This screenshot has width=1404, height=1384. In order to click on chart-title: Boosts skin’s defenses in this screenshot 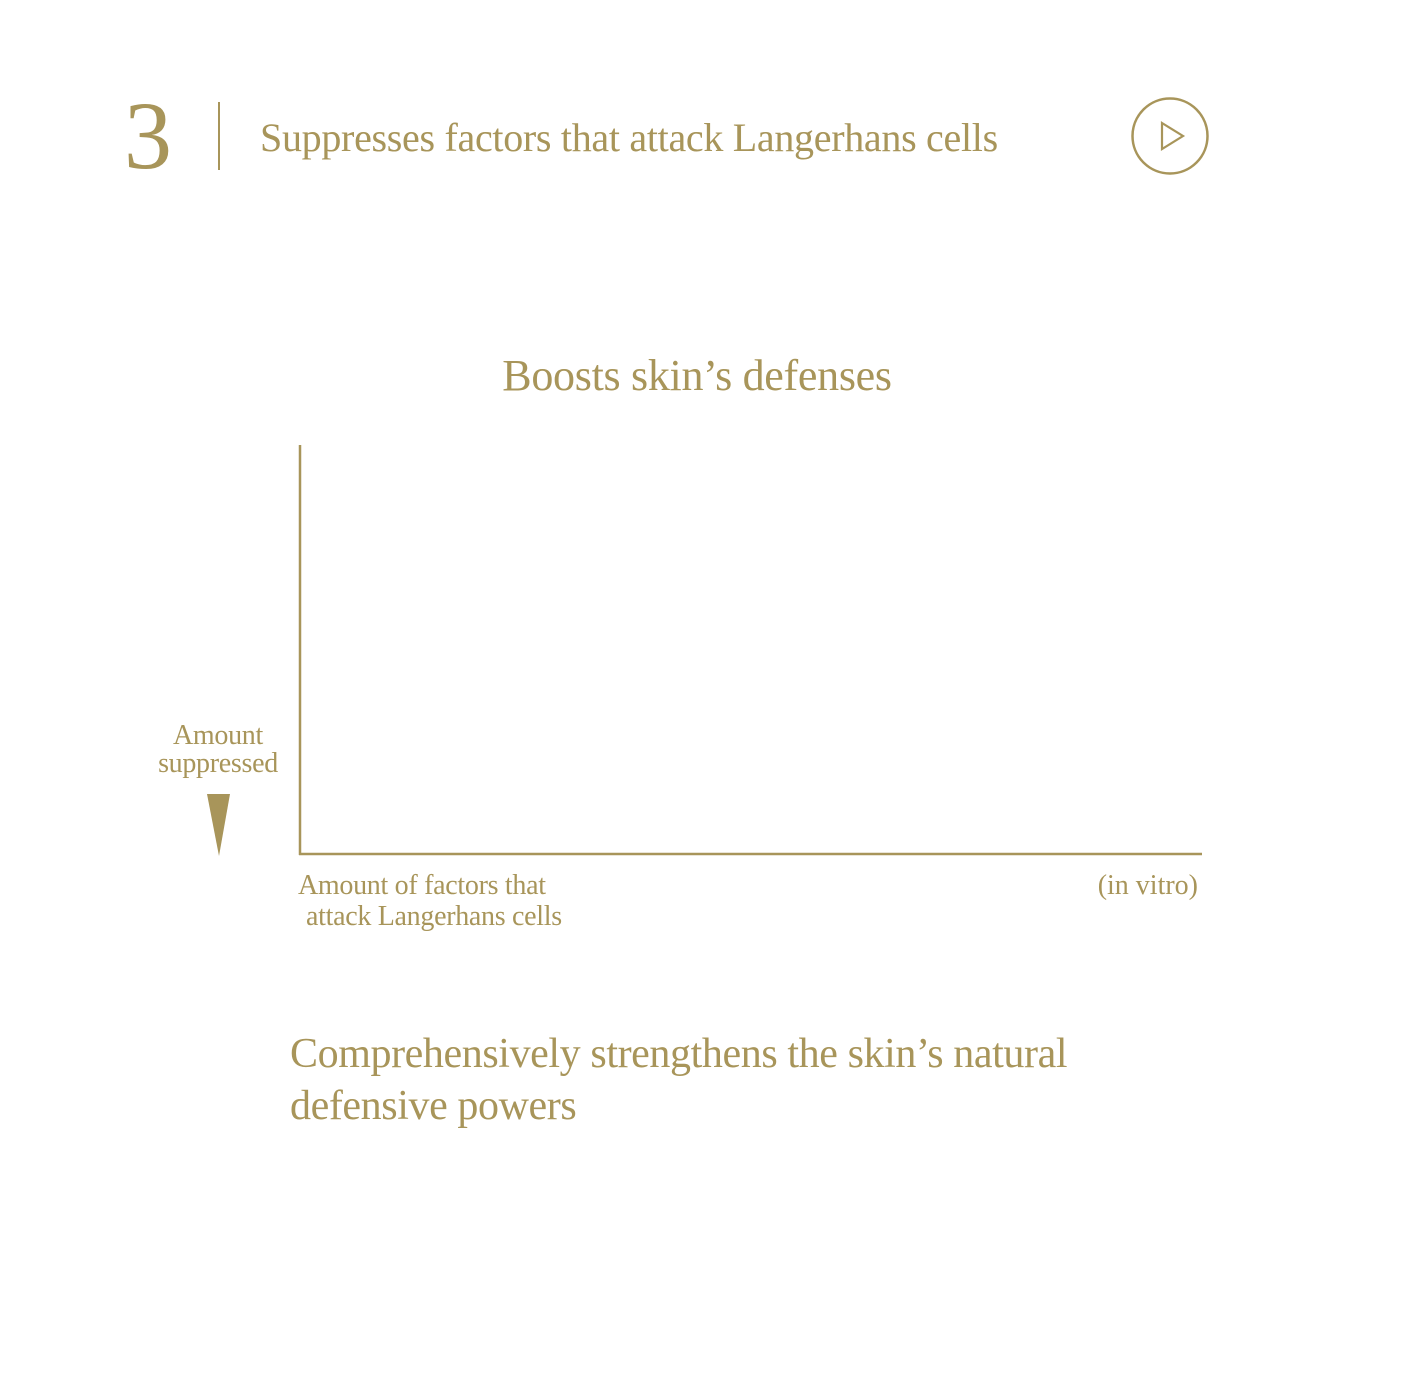, I will do `click(697, 375)`.